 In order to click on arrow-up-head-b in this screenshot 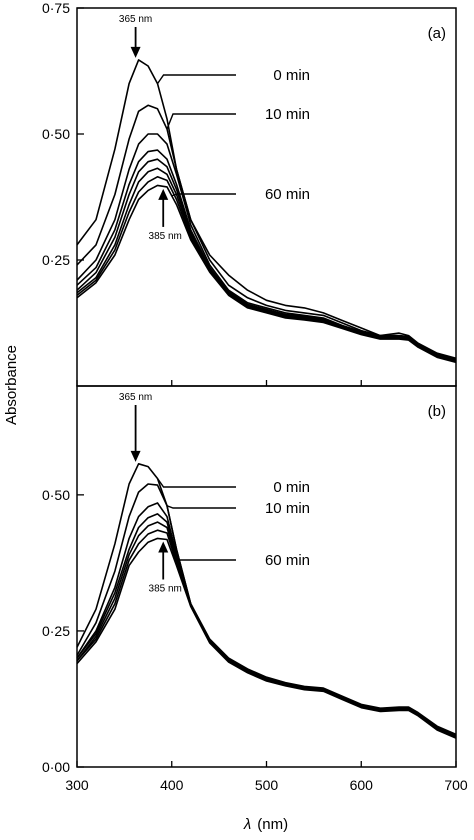, I will do `click(163, 547)`.